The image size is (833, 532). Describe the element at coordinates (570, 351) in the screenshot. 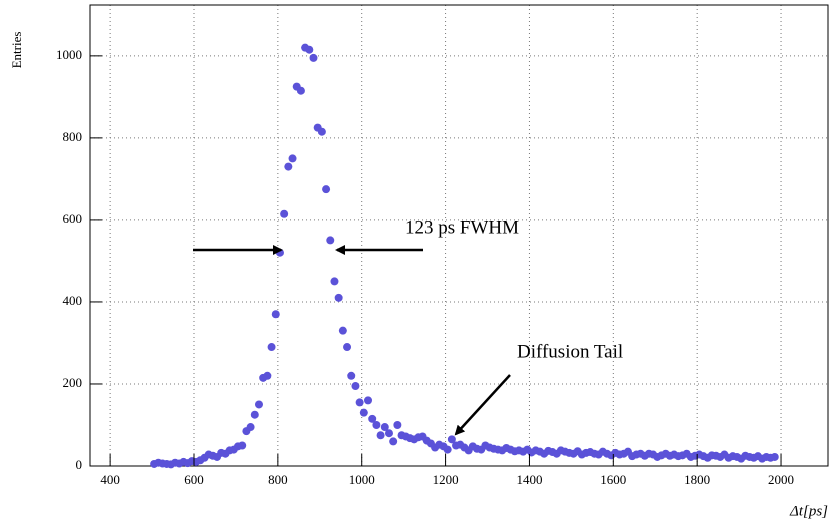

I see `annotation: Diffusion Tail` at that location.